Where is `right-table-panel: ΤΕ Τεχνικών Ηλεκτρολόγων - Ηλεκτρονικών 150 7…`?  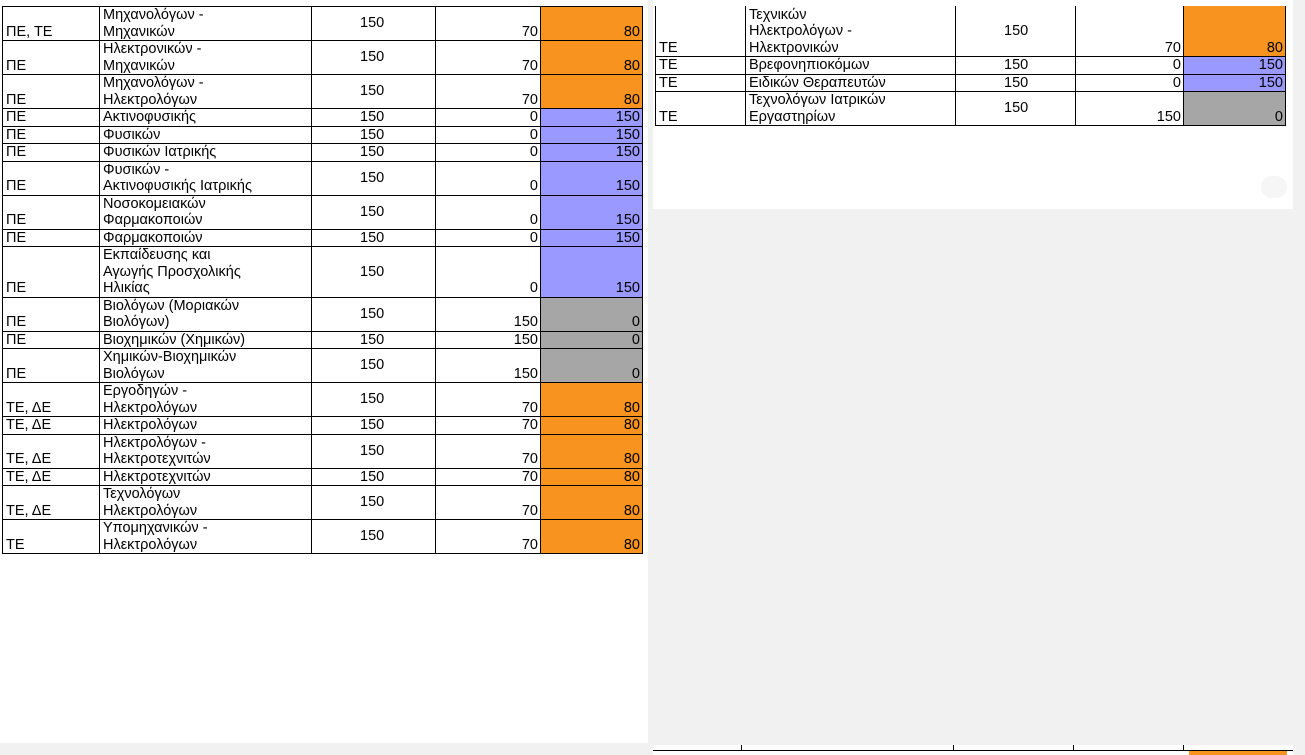 right-table-panel: ΤΕ Τεχνικών Ηλεκτρολόγων - Ηλεκτρονικών 150 7… is located at coordinates (973, 104).